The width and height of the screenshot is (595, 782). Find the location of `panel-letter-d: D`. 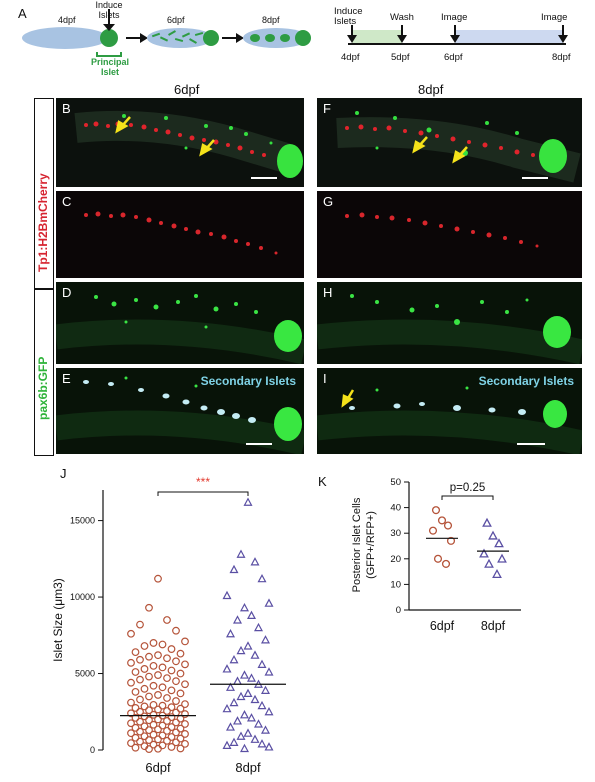

panel-letter-d: D is located at coordinates (67, 292).